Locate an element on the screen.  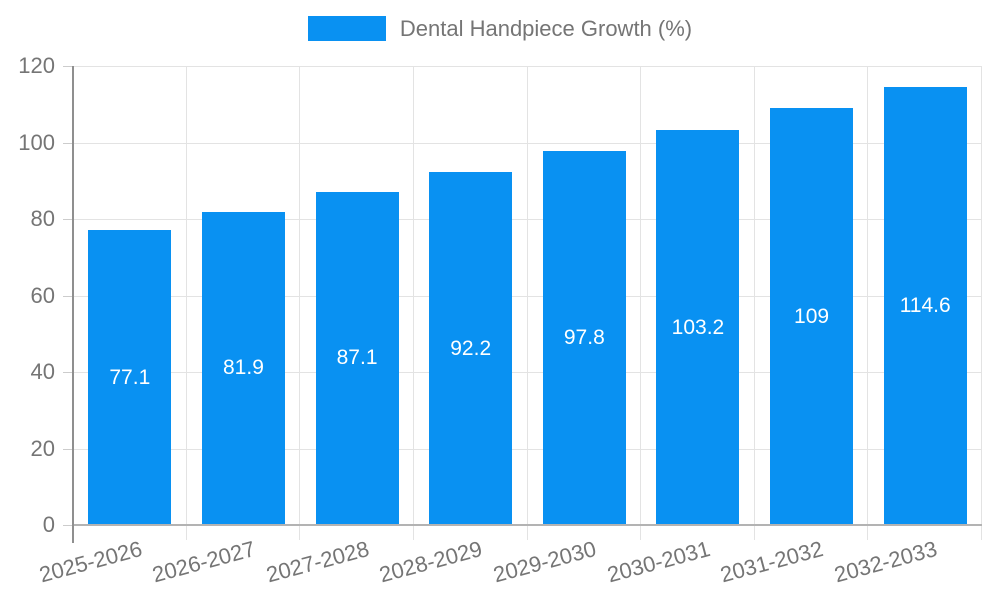
bar-value-label: 87.1 is located at coordinates (357, 358).